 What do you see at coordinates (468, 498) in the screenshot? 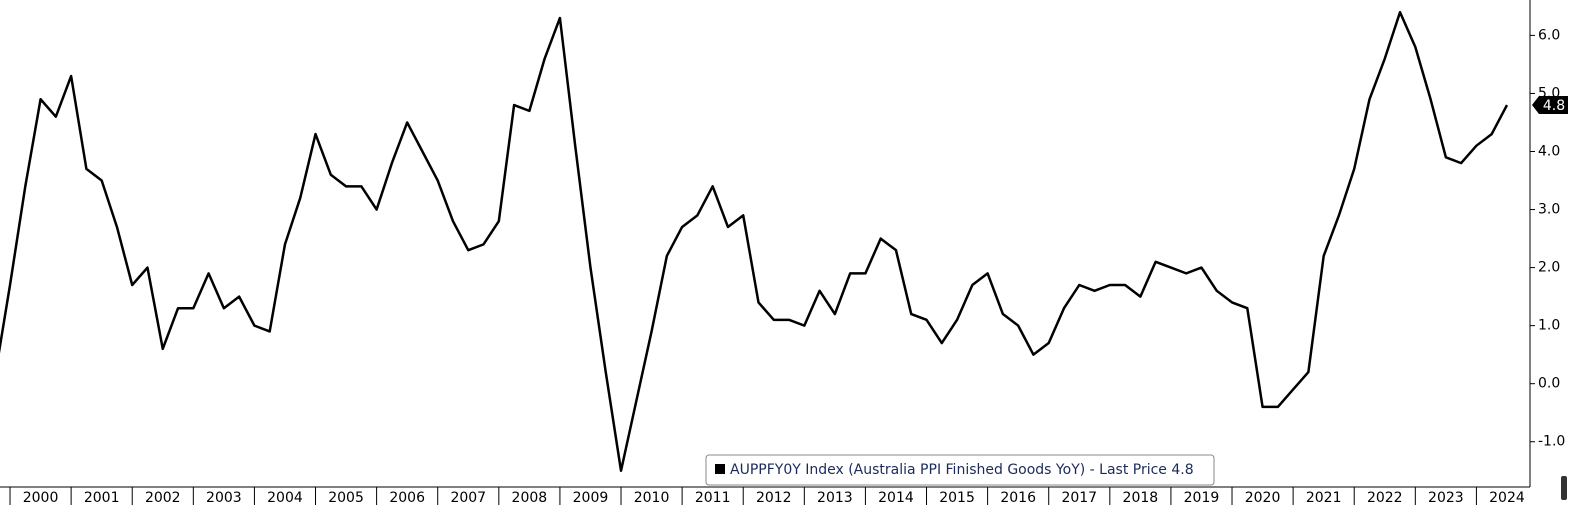
I see `x-tick-label: 2007` at bounding box center [468, 498].